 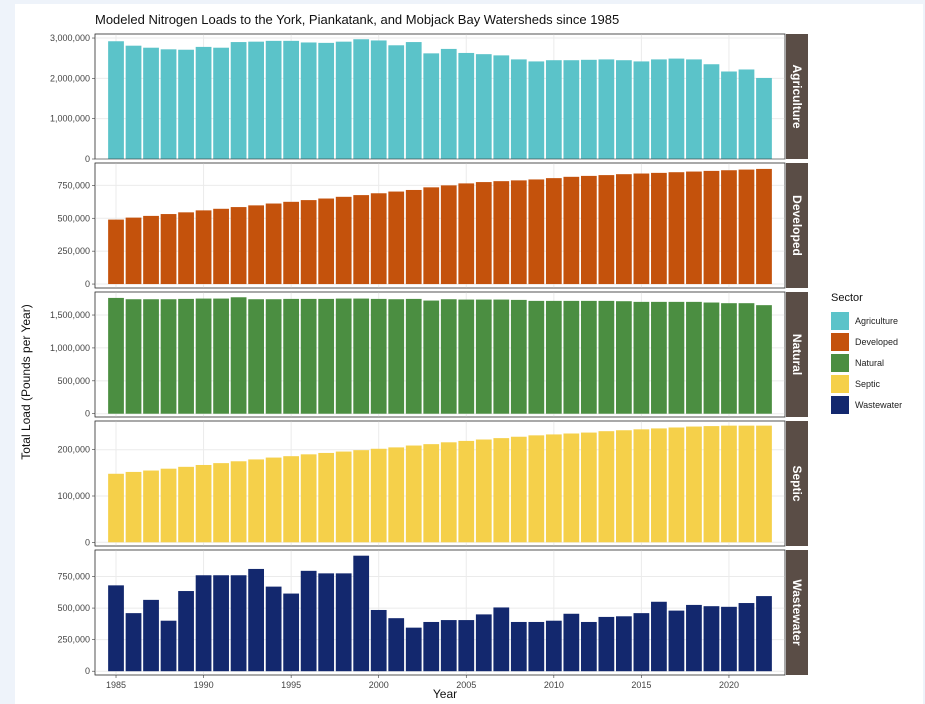 I want to click on legend-swatch-septic, so click(x=840, y=384).